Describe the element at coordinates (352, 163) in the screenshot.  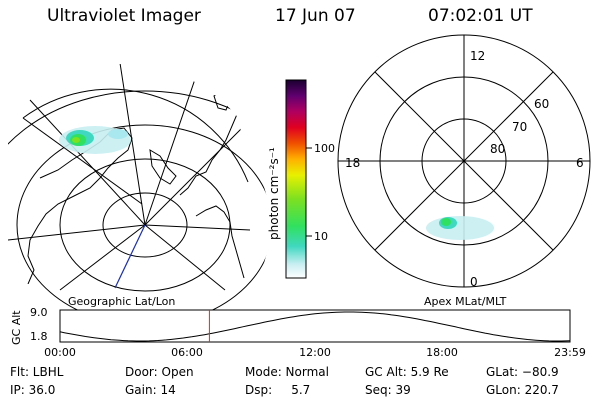
I see `mlt-label-18: 18` at that location.